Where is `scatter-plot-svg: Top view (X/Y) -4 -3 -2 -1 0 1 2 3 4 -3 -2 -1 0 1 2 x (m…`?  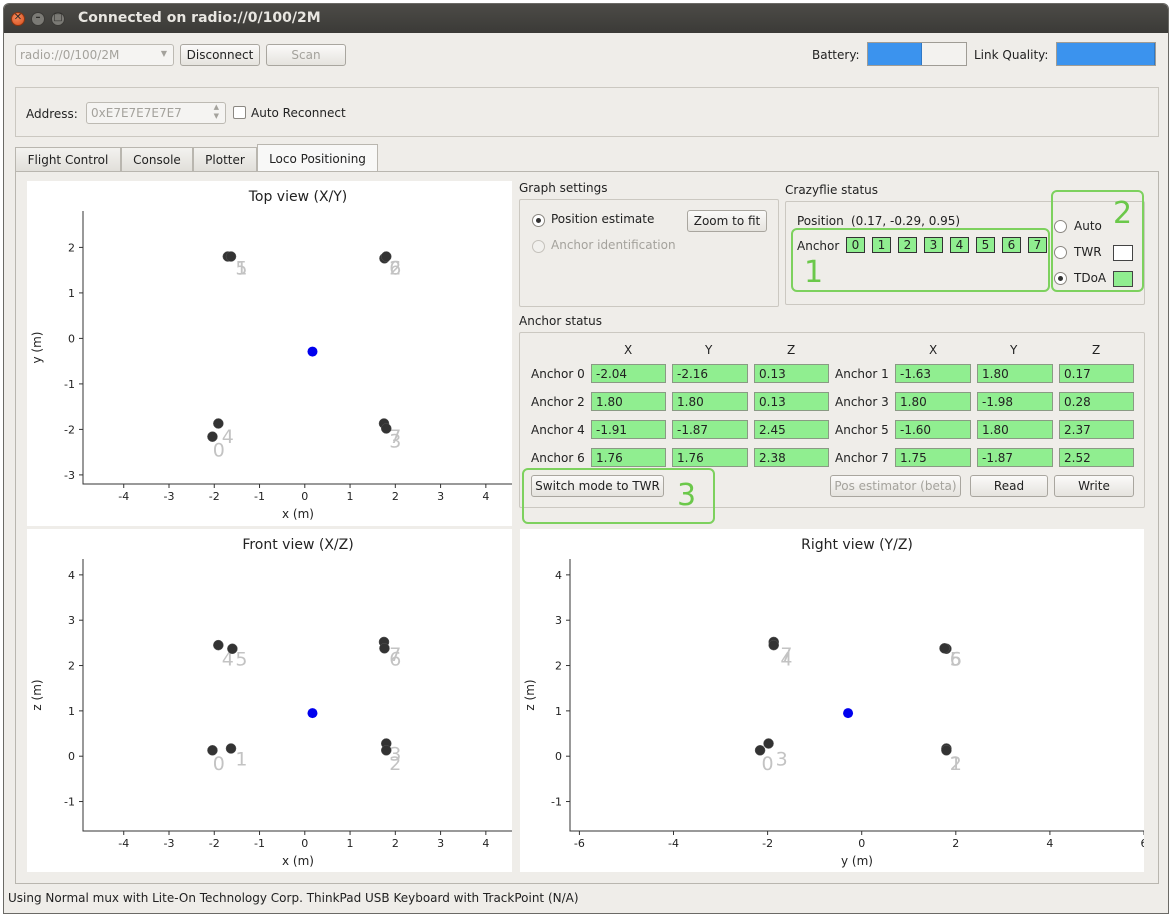
scatter-plot-svg: Top view (X/Y) -4 -3 -2 -1 0 1 2 3 4 -3 -2 -1 0 1 2 x (m… is located at coordinates (271, 355).